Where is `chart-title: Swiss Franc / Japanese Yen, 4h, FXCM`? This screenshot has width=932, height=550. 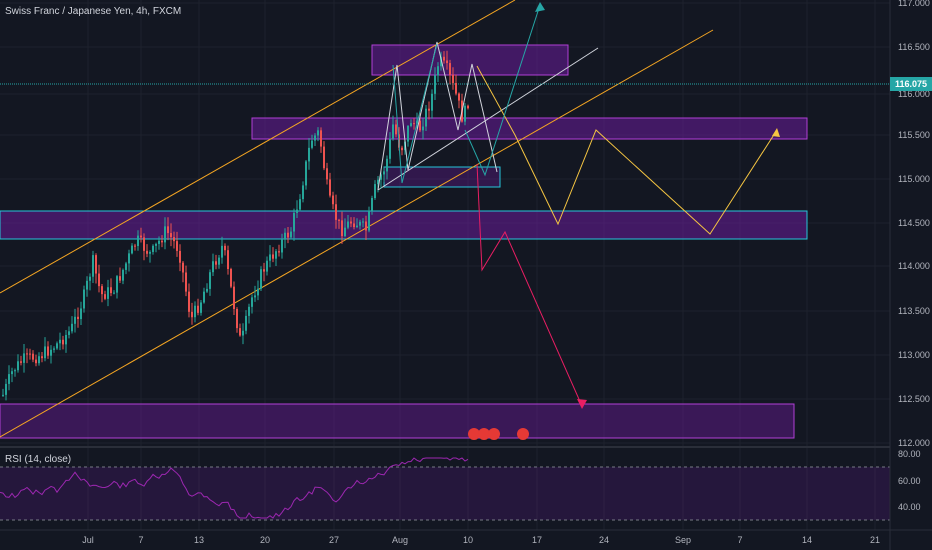
chart-title: Swiss Franc / Japanese Yen, 4h, FXCM is located at coordinates (93, 11).